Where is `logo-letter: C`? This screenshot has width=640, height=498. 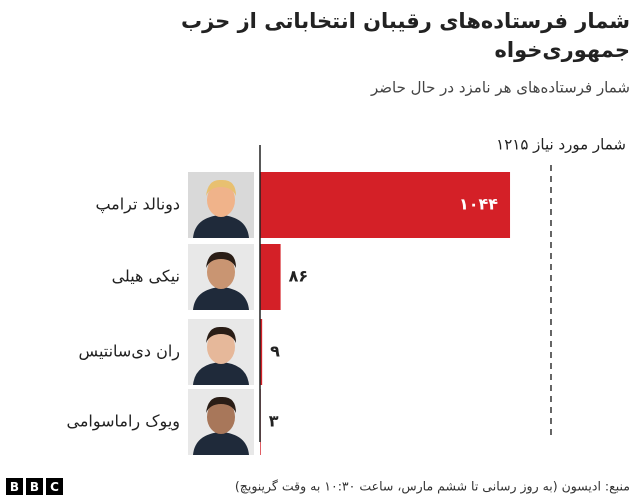
logo-letter: C is located at coordinates (54, 487).